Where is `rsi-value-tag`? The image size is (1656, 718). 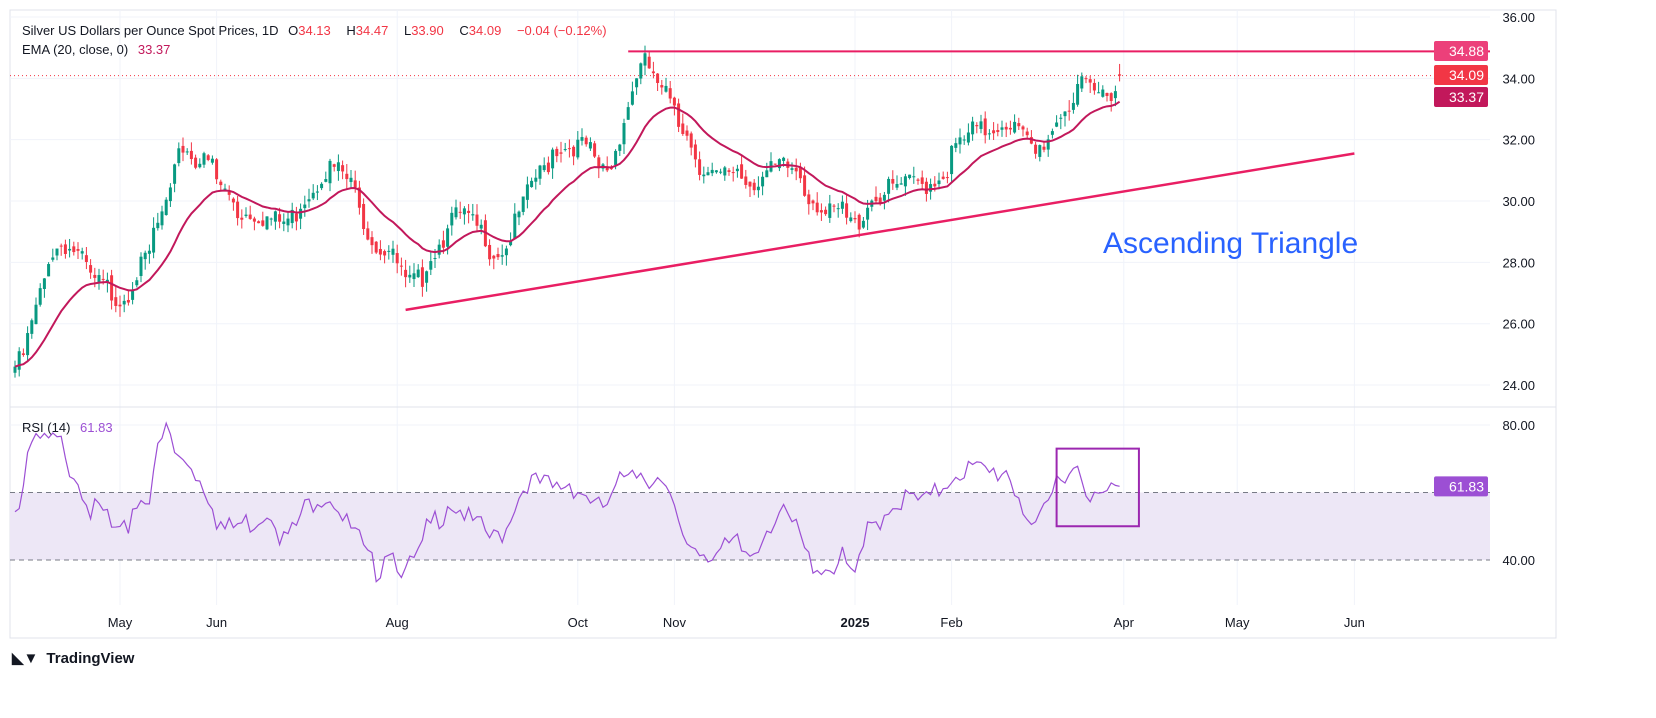 rsi-value-tag is located at coordinates (1461, 486).